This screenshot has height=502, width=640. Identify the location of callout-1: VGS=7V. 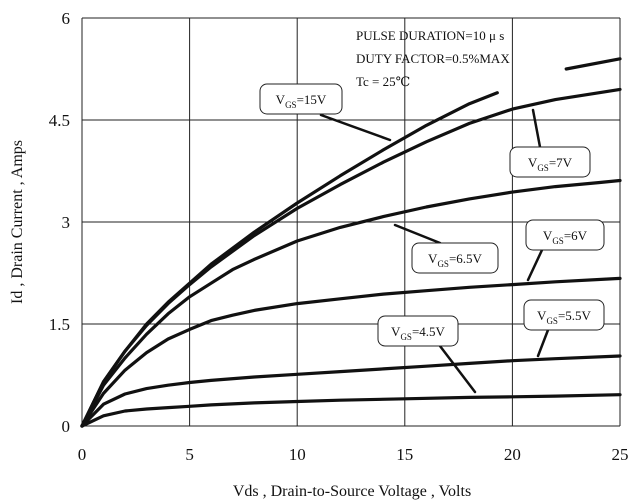
(550, 143).